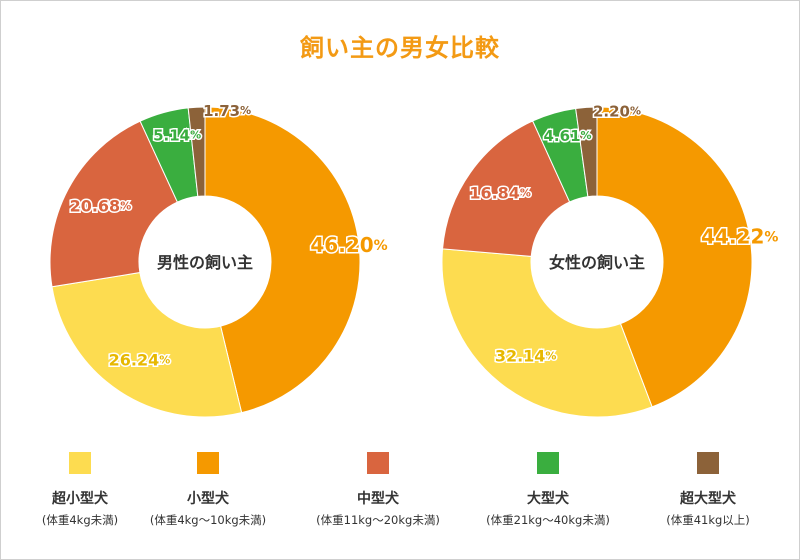  What do you see at coordinates (708, 490) in the screenshot?
I see `legend-item: 超大型犬 (体重41kg以上)` at bounding box center [708, 490].